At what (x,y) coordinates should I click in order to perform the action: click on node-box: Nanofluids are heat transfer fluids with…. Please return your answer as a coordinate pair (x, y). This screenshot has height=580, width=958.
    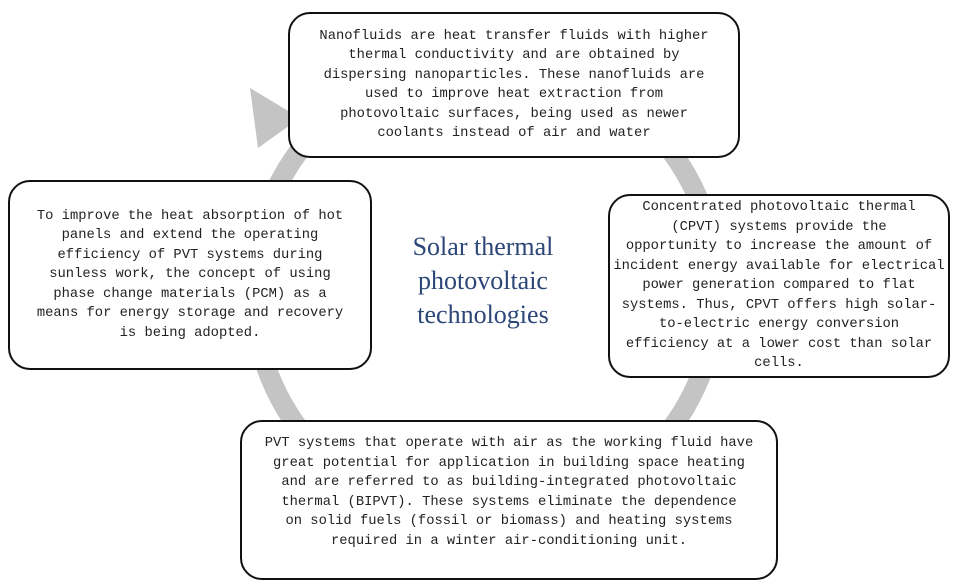
    Looking at the image, I should click on (514, 85).